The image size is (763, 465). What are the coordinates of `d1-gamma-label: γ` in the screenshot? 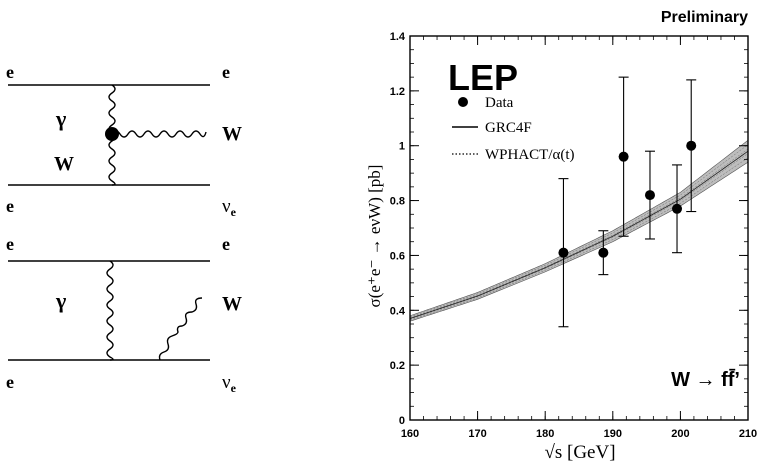 It's located at (60, 118).